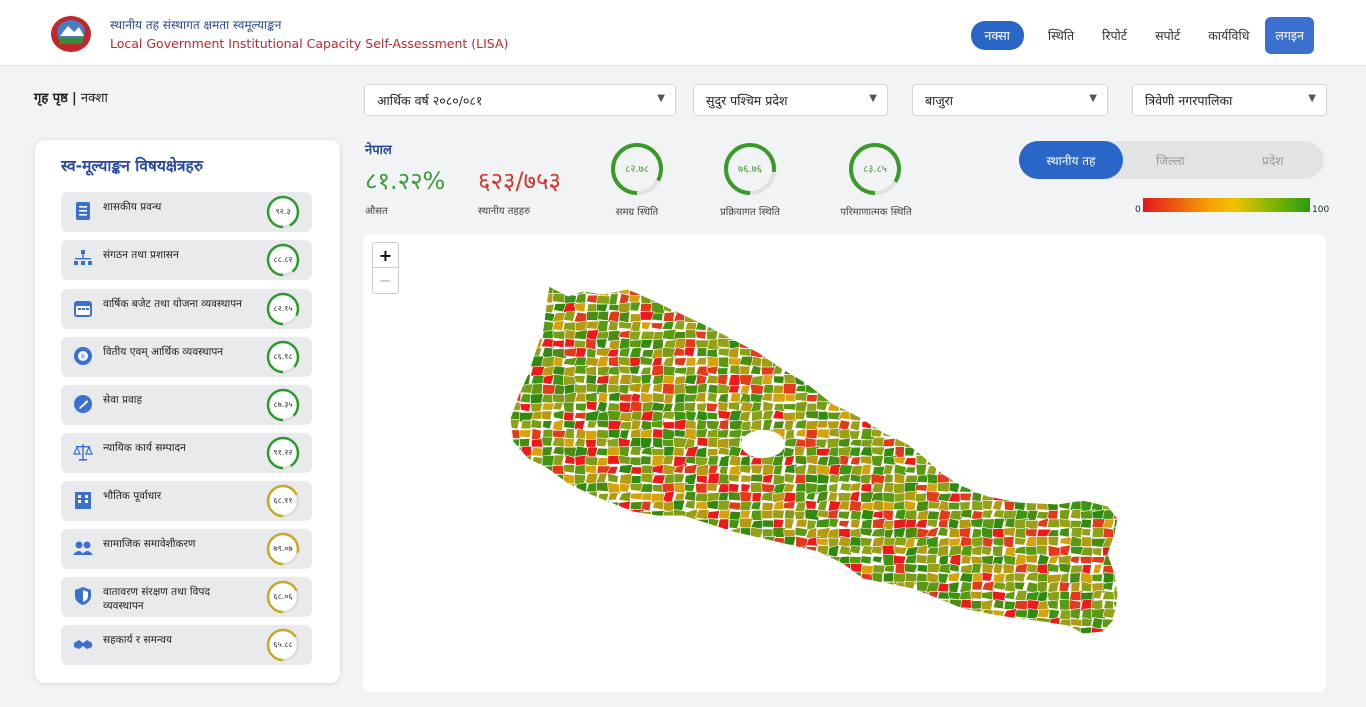 Image resolution: width=1366 pixels, height=707 pixels. I want to click on topic-item: शासकीय प्रवन्ध ९२.३, so click(186, 212).